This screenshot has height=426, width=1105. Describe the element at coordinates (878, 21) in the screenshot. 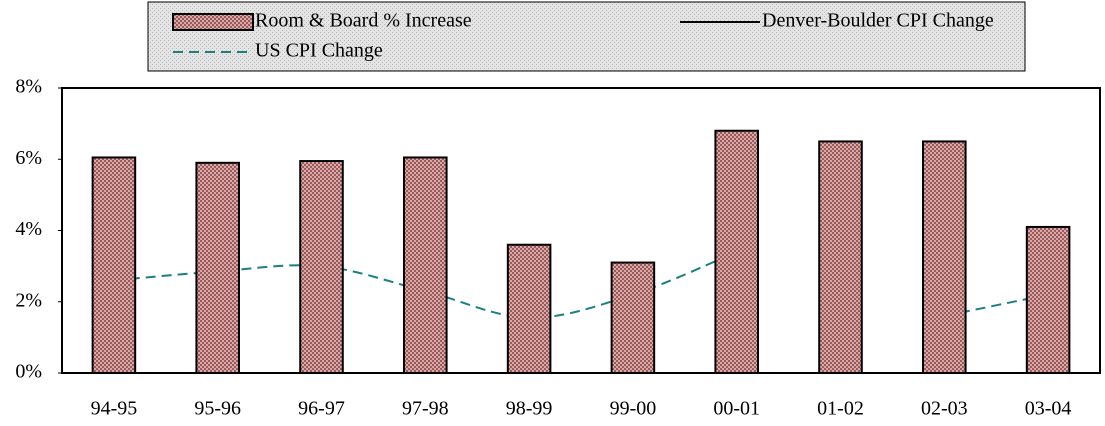

I see `legend-label: Denver-Boulder CPI Change` at that location.